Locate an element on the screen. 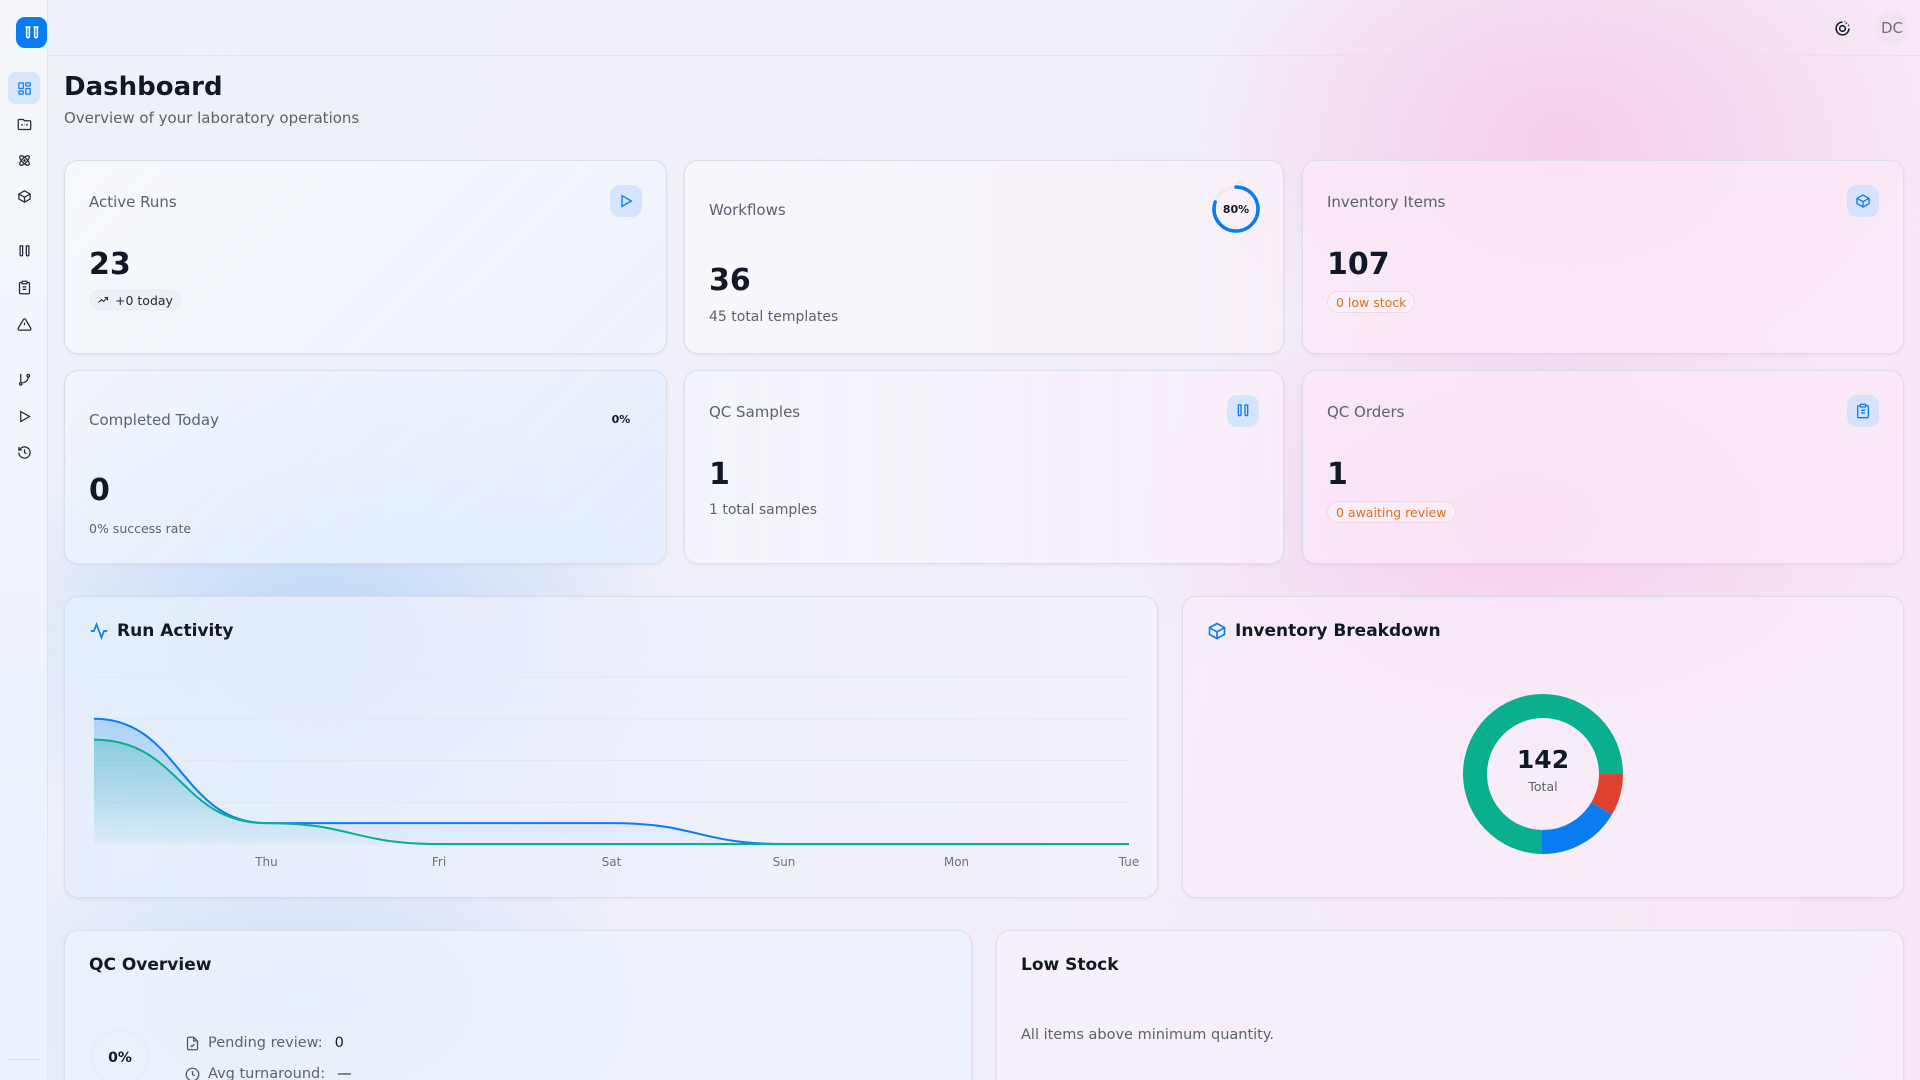 The image size is (1920, 1080). alert-triangle-icon is located at coordinates (24, 324).